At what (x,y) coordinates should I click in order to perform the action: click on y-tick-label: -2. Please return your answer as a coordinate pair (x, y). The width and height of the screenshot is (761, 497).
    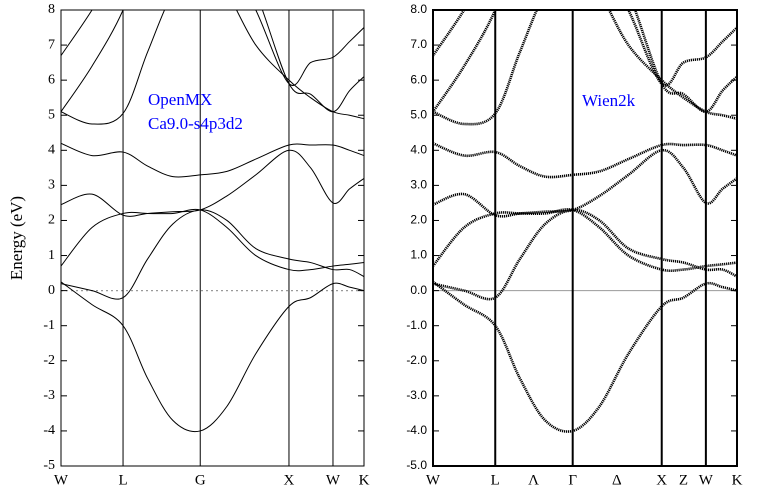
    Looking at the image, I should click on (49, 360).